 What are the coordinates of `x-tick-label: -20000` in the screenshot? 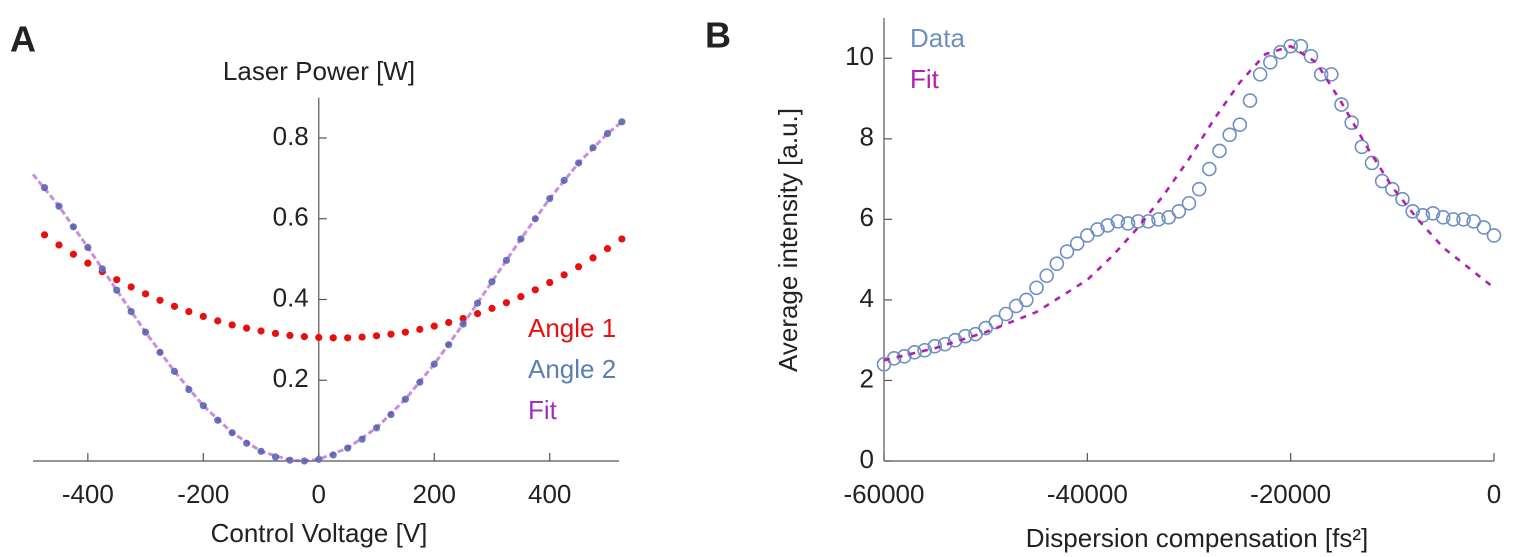 It's located at (1290, 494).